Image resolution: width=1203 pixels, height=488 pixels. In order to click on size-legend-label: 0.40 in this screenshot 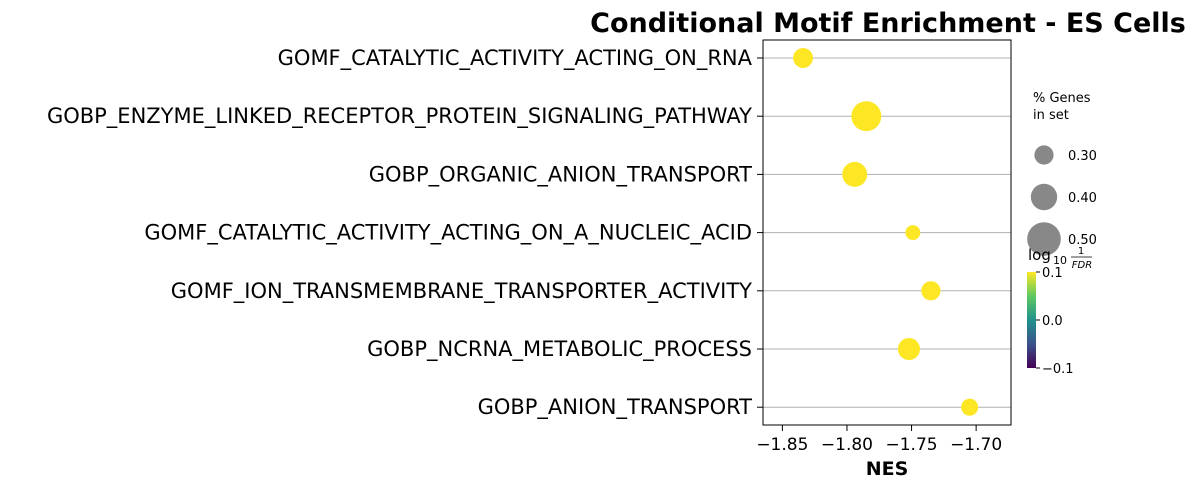, I will do `click(1082, 198)`.